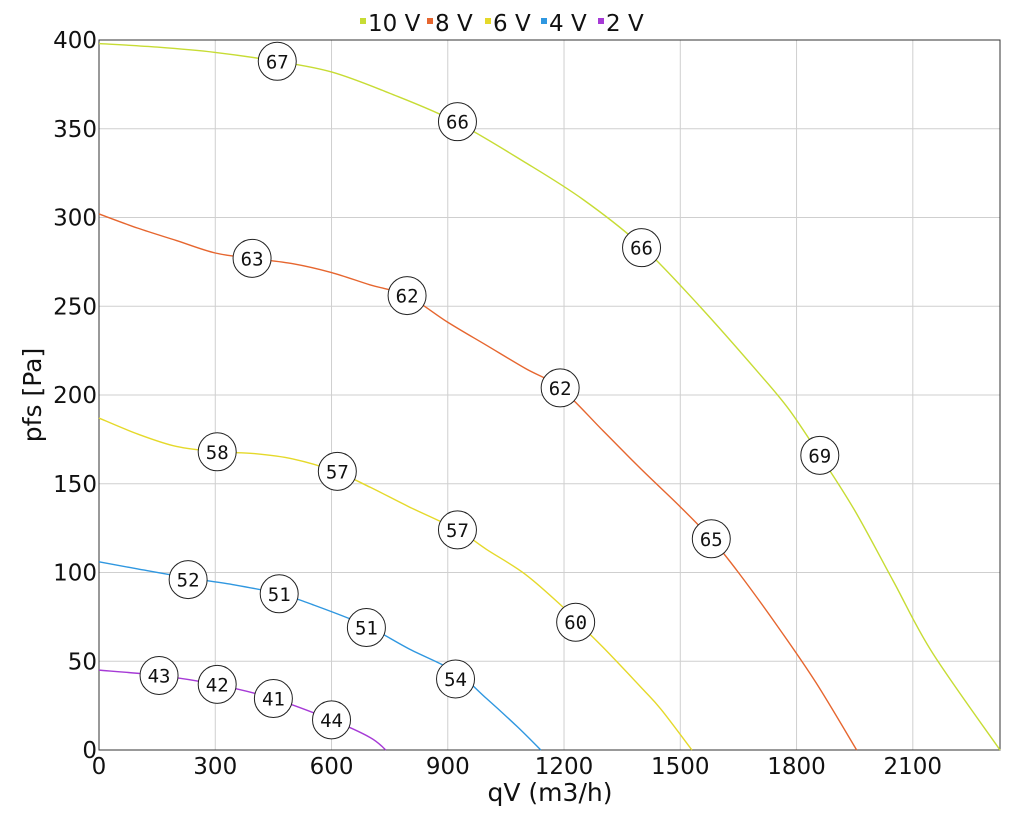 The width and height of the screenshot is (1020, 820). I want to click on y-tick-label: 350, so click(75, 130).